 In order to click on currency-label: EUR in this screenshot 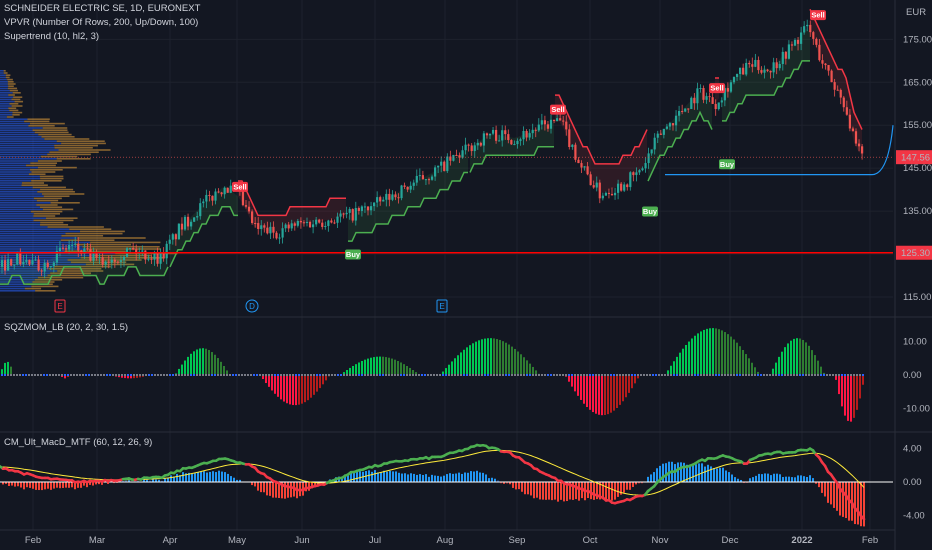, I will do `click(916, 12)`.